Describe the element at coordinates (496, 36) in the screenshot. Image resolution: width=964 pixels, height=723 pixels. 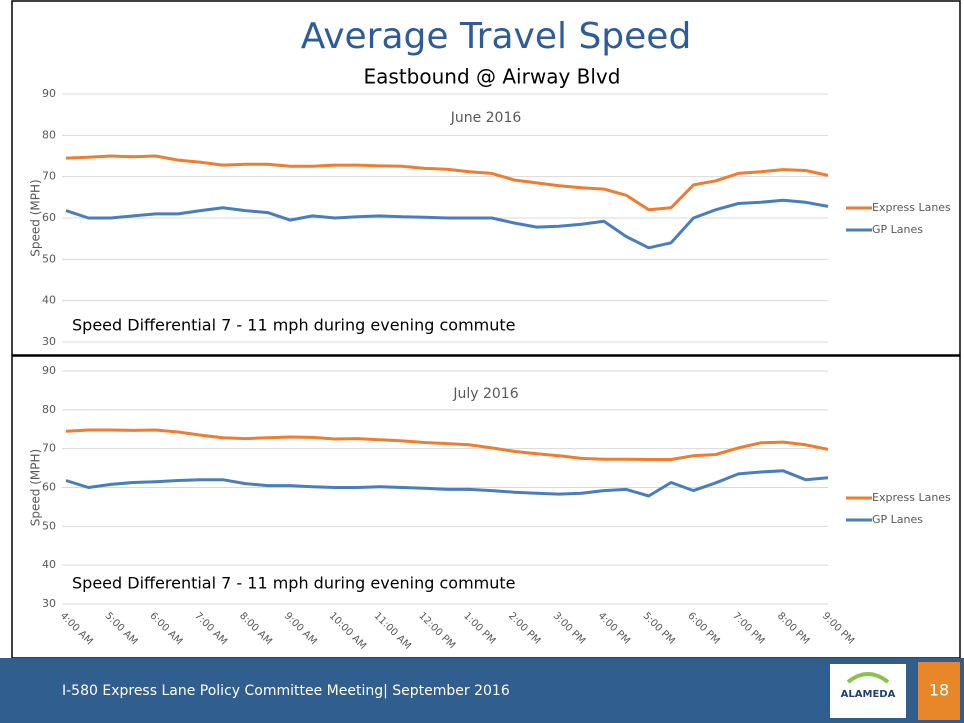
I see `slide-title: Average Travel Speed` at that location.